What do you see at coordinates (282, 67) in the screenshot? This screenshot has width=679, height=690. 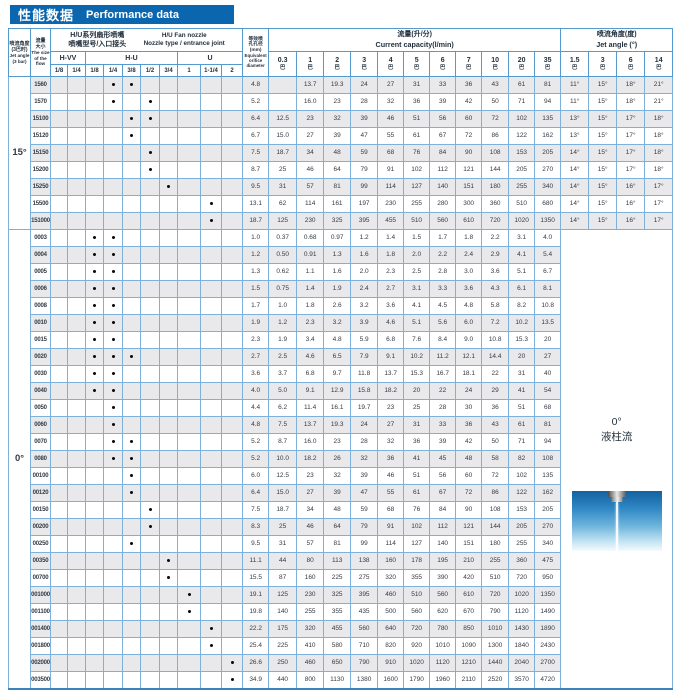 I see `pressure-unit: 巴` at bounding box center [282, 67].